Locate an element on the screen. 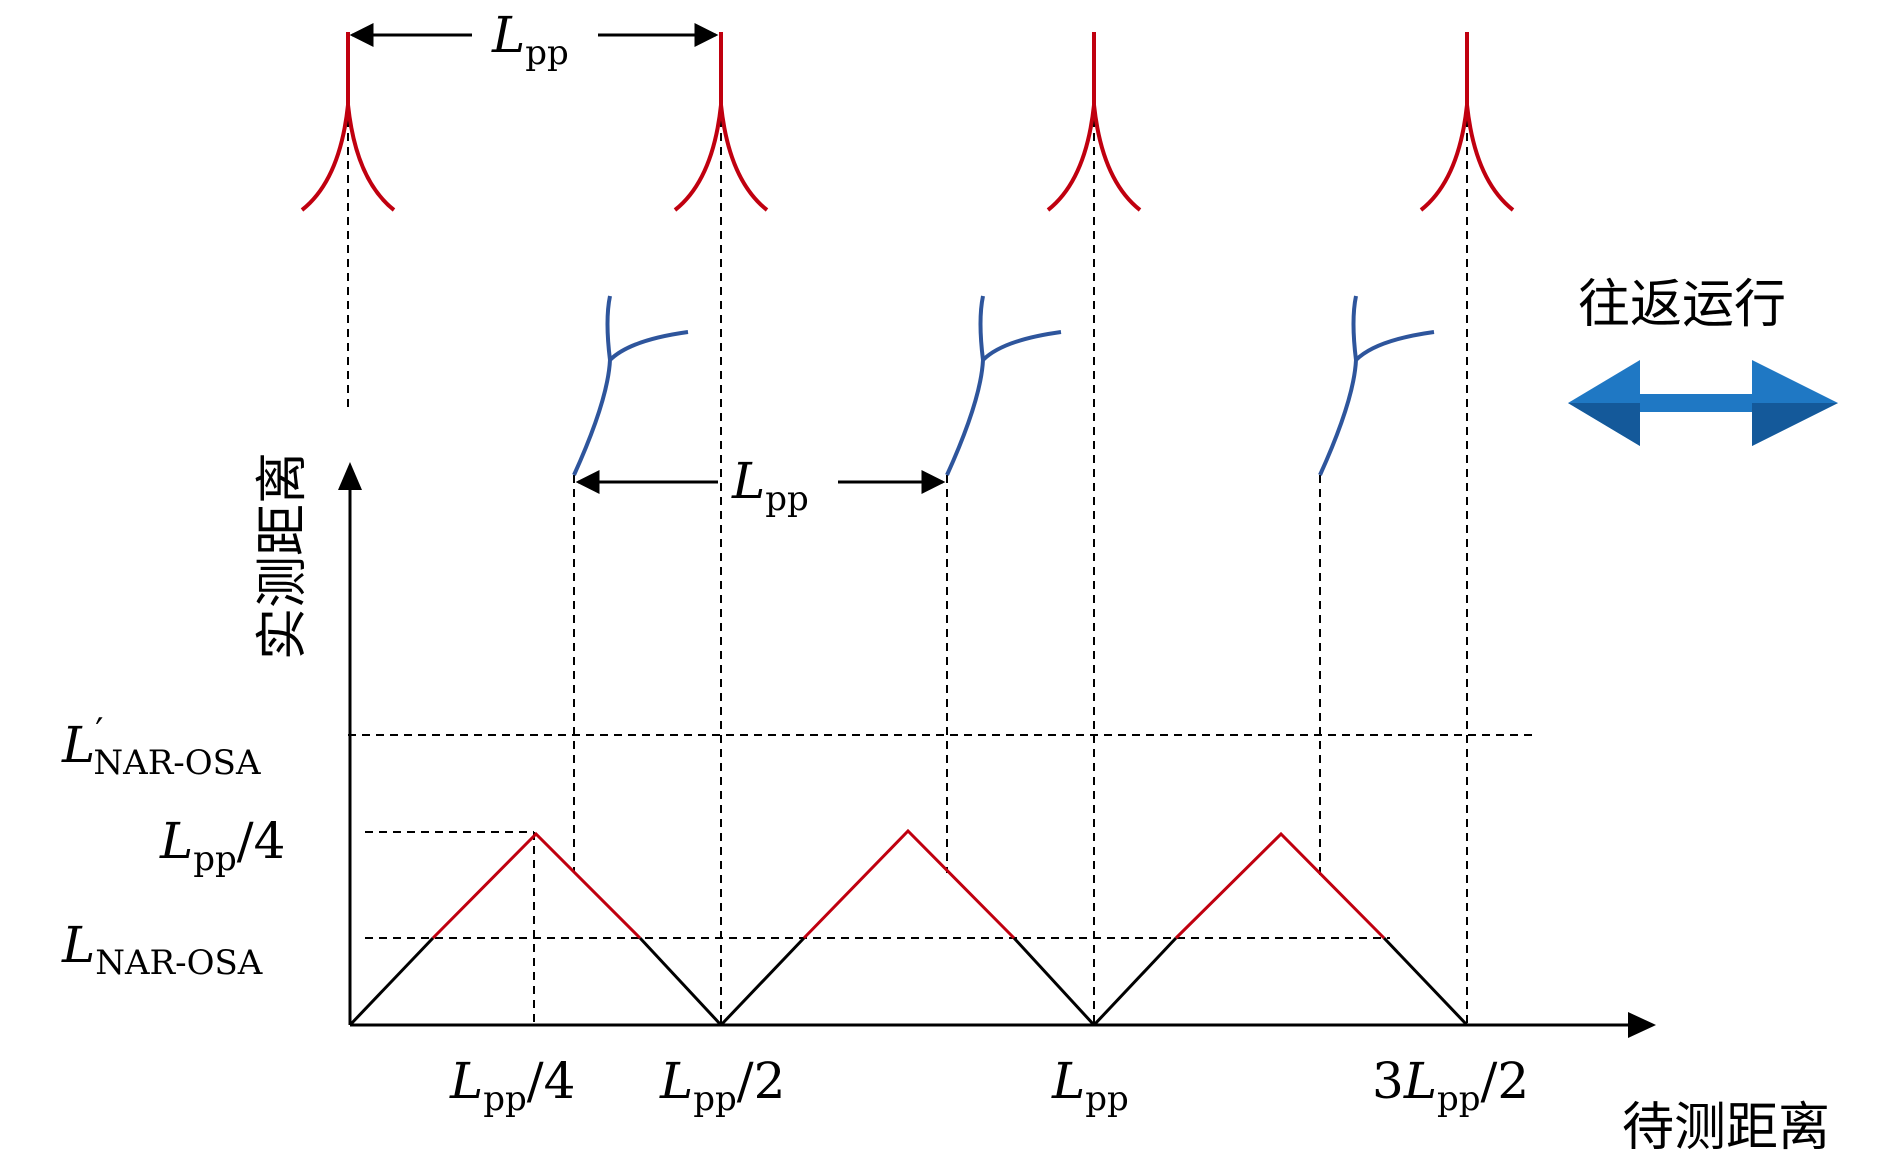  y-axis-arrowhead is located at coordinates (350, 476).